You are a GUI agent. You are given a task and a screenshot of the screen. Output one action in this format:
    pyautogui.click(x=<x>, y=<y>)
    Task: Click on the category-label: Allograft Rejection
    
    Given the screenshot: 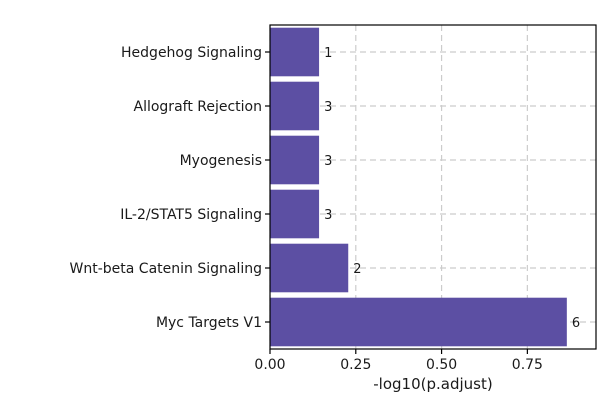 What is the action you would take?
    pyautogui.click(x=198, y=107)
    